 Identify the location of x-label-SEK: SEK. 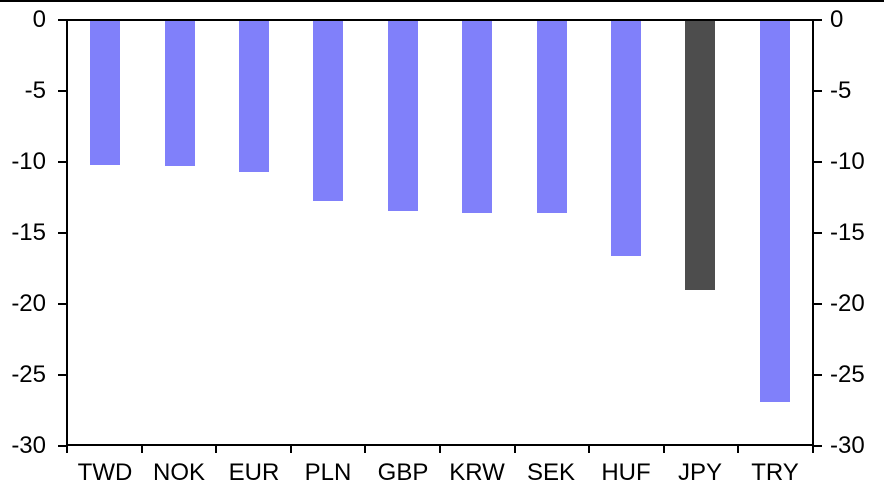
(551, 472).